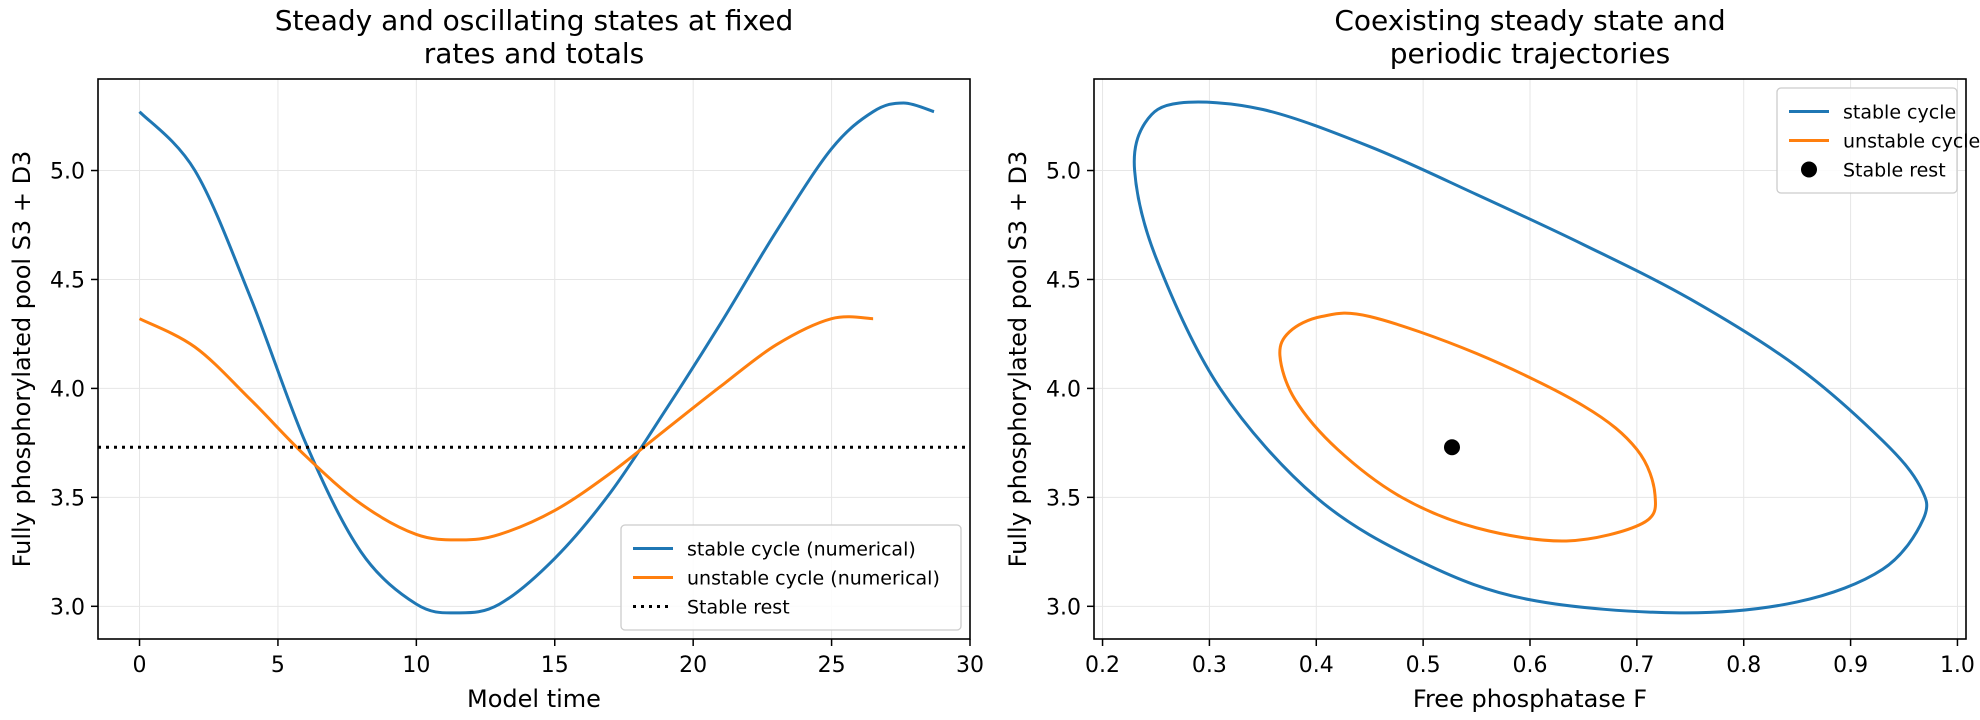 Image resolution: width=1980 pixels, height=720 pixels. Describe the element at coordinates (1911, 142) in the screenshot. I see `right-chart-legend-unstable-cycle-label: unstable cycle` at that location.